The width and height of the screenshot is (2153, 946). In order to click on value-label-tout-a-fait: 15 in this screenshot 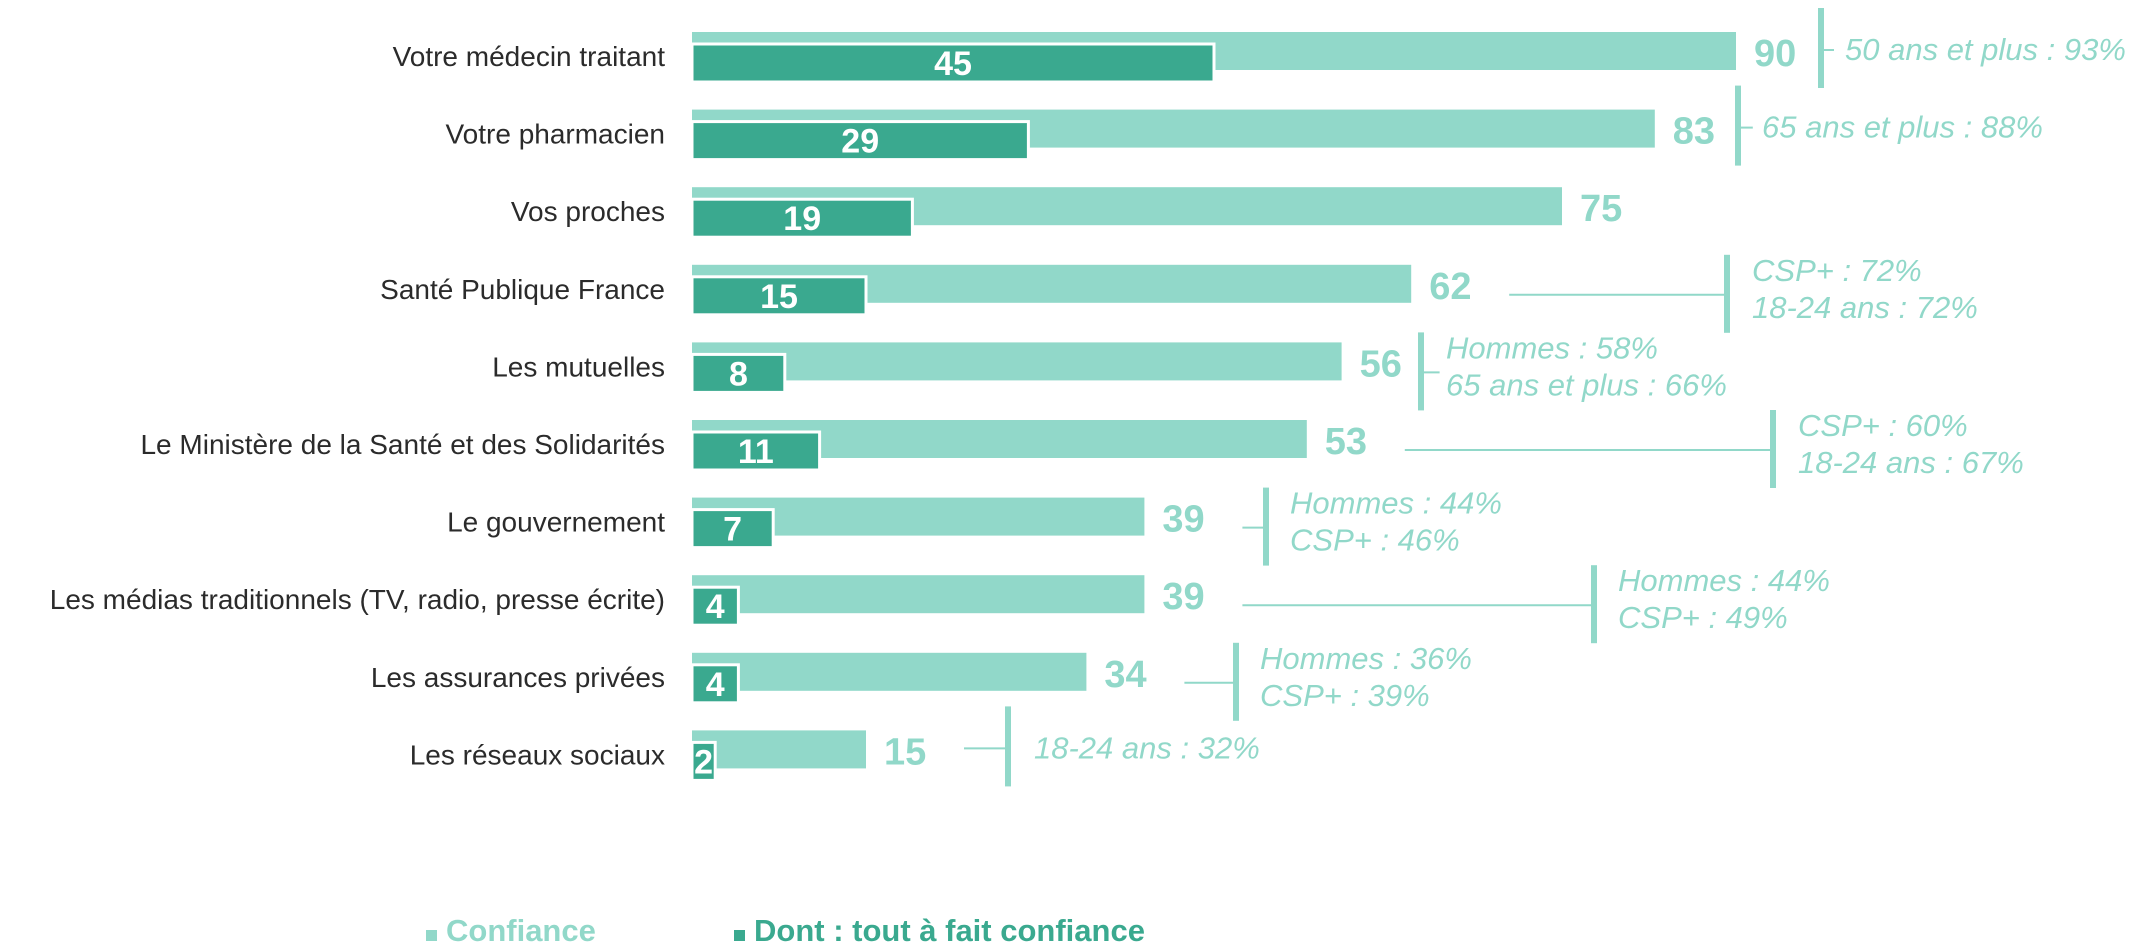, I will do `click(779, 297)`.